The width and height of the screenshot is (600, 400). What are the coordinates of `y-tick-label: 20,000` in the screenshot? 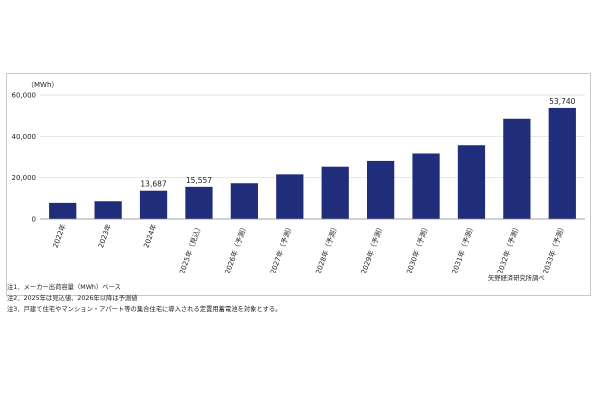 It's located at (24, 178).